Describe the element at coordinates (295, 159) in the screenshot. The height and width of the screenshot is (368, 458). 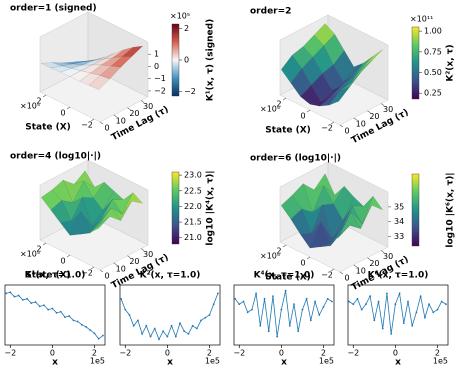
I see `panel-title: order=6 (log10|·|)` at that location.